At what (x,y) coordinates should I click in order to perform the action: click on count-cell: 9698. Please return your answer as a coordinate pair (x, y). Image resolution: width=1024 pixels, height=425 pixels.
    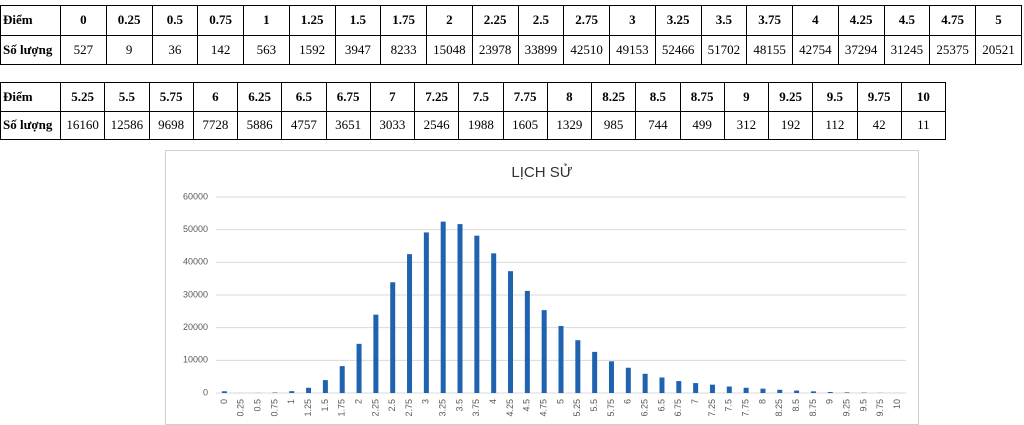
    Looking at the image, I should click on (171, 125).